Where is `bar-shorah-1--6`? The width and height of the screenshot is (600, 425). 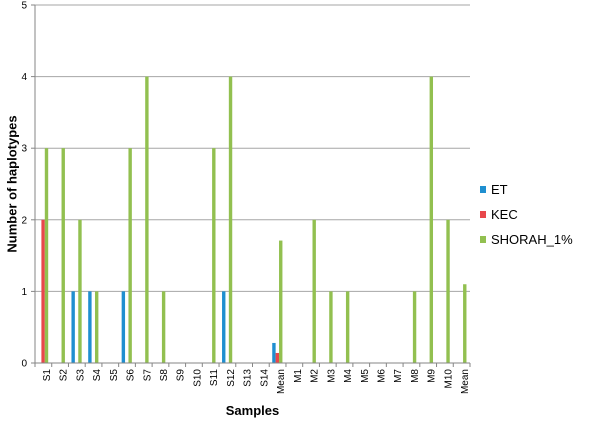 bar-shorah-1--6 is located at coordinates (130, 255).